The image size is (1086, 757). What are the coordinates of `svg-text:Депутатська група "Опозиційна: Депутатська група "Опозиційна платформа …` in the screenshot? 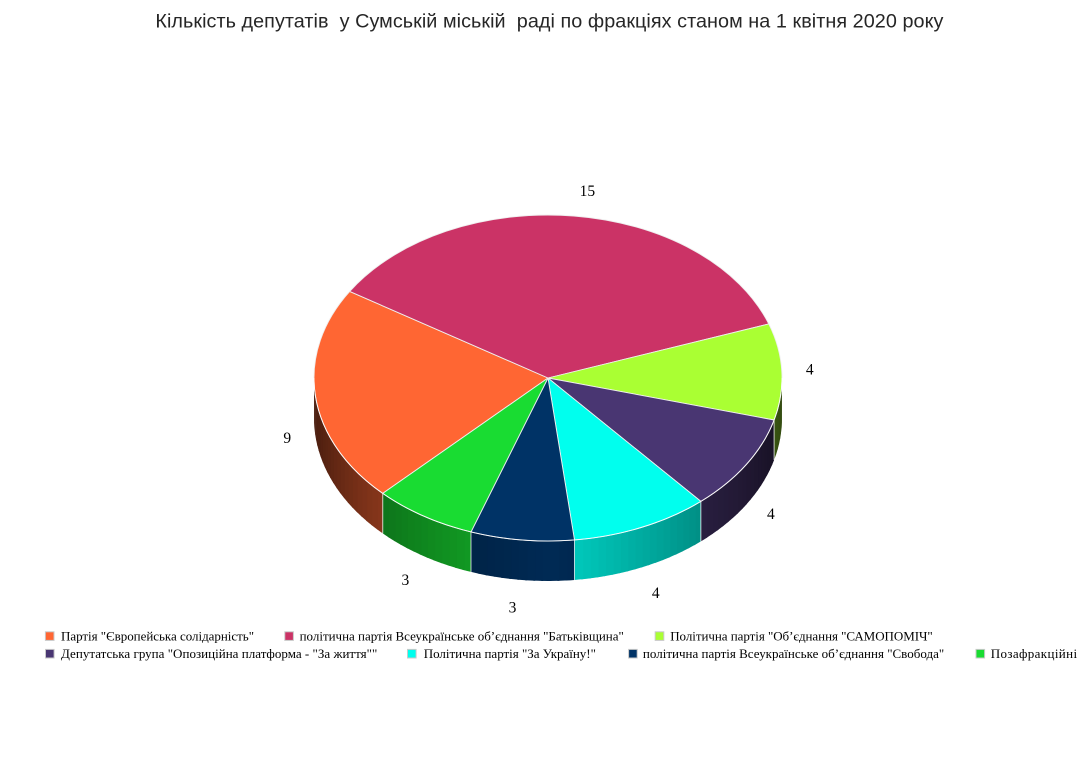 It's located at (219, 653).